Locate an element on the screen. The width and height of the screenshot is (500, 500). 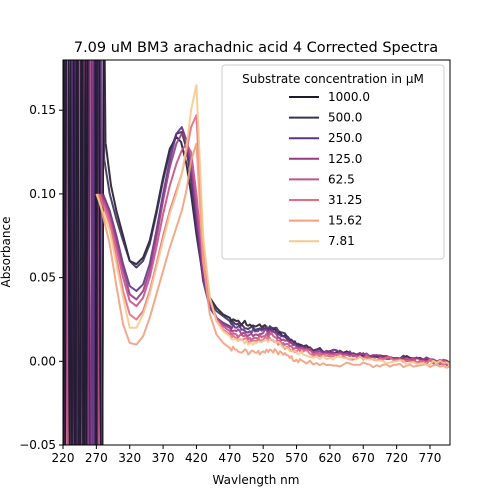
legend-label: 31.25 is located at coordinates (345, 200).